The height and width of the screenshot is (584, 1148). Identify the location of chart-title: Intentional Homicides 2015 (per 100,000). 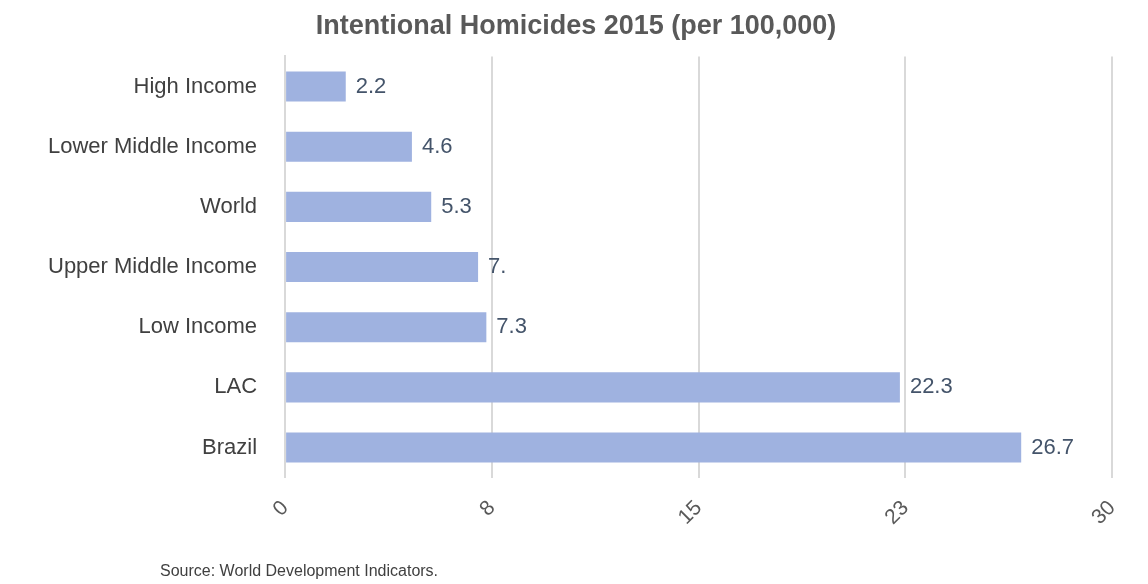
(576, 24).